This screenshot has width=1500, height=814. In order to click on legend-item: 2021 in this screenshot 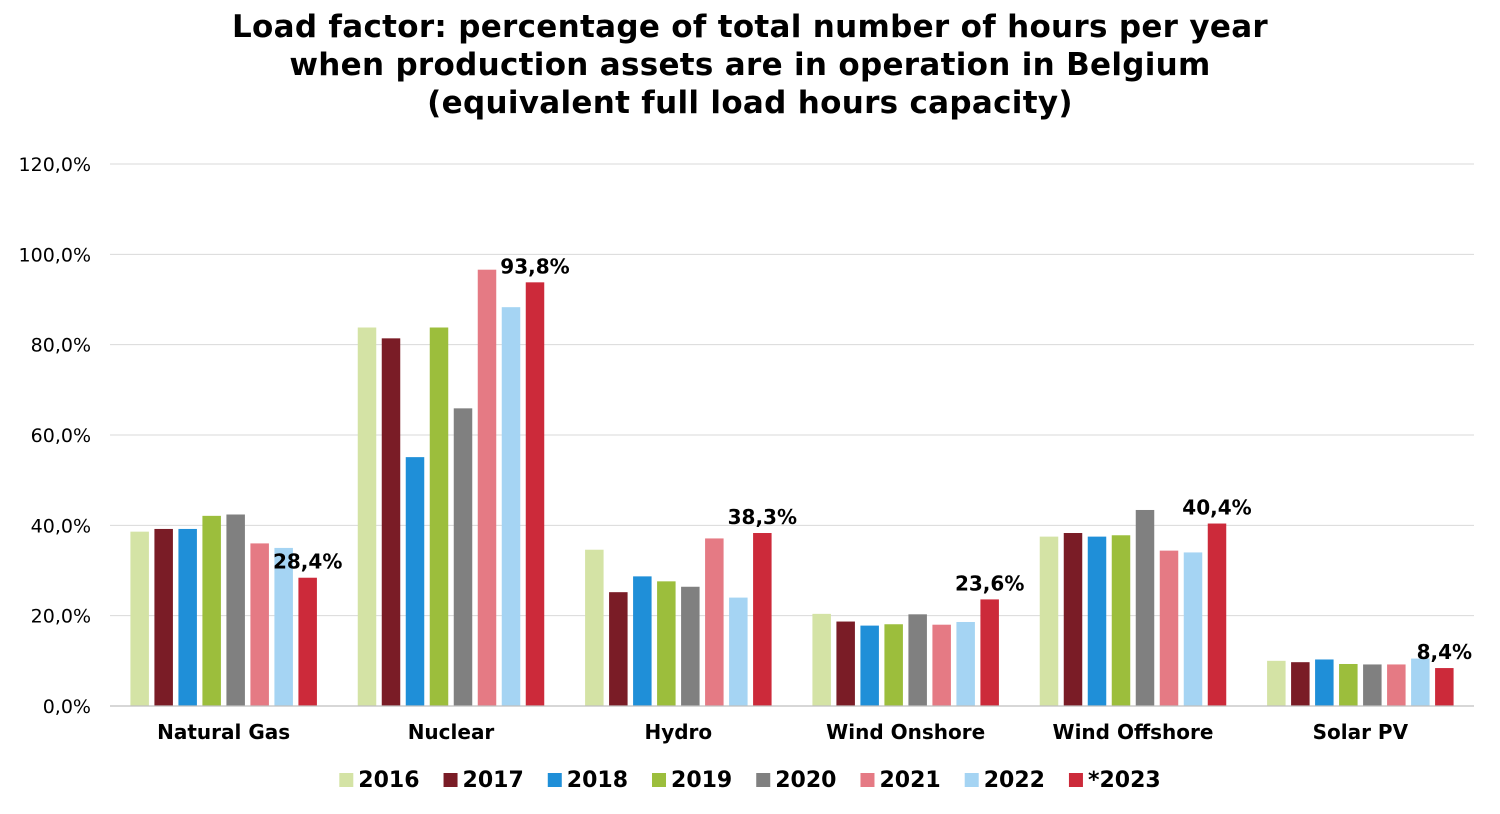, I will do `click(900, 780)`.